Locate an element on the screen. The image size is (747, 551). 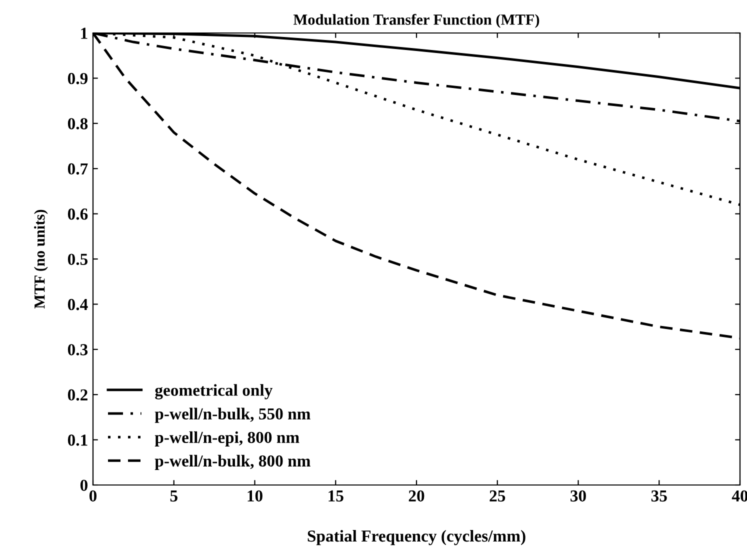
y-tick-label: 0.5 is located at coordinates (78, 260).